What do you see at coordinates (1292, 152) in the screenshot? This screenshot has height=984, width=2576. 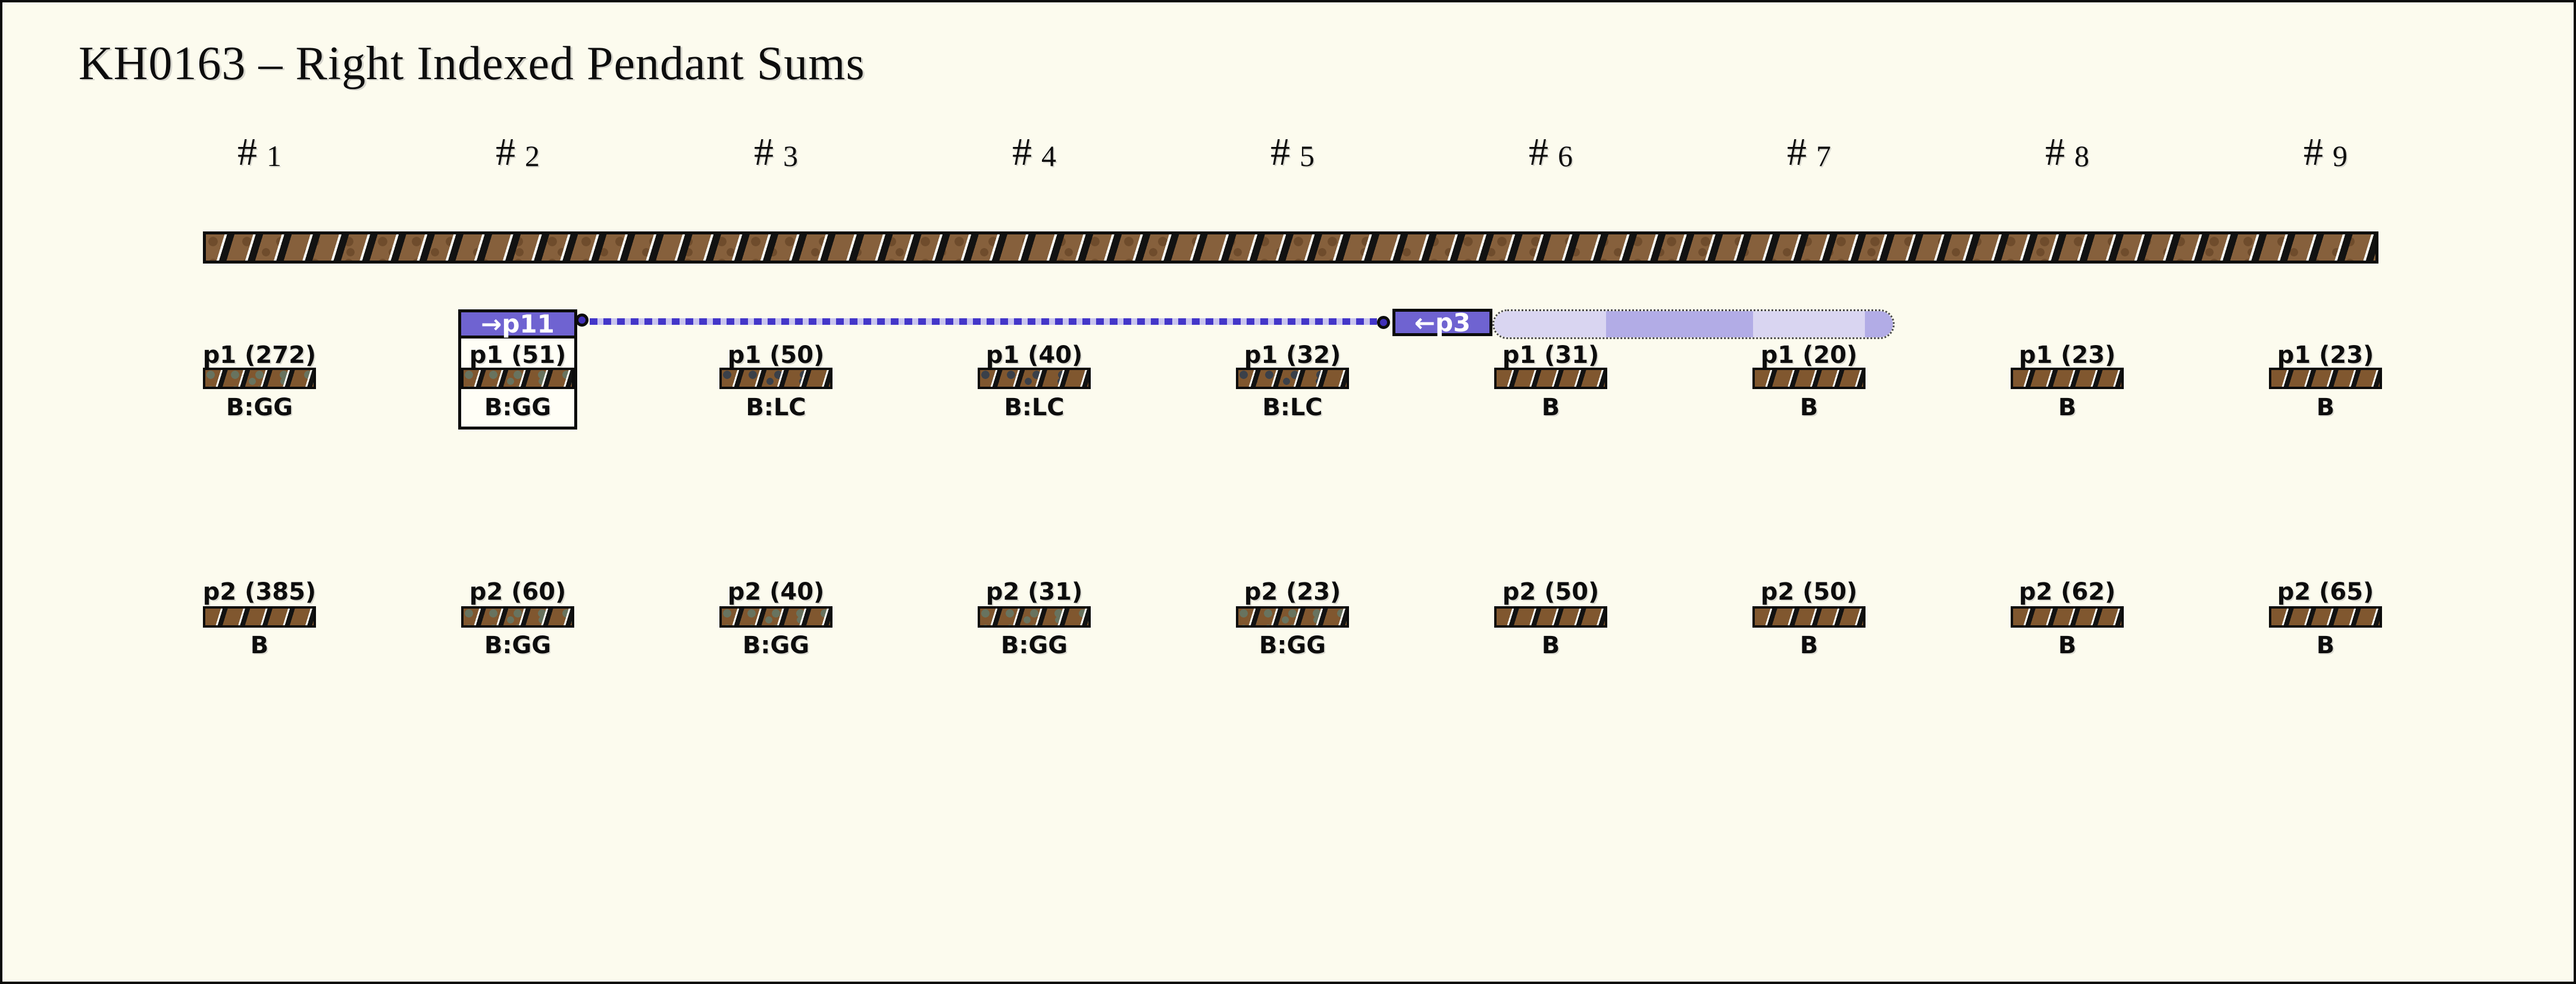 I see `column-header-5: #5` at bounding box center [1292, 152].